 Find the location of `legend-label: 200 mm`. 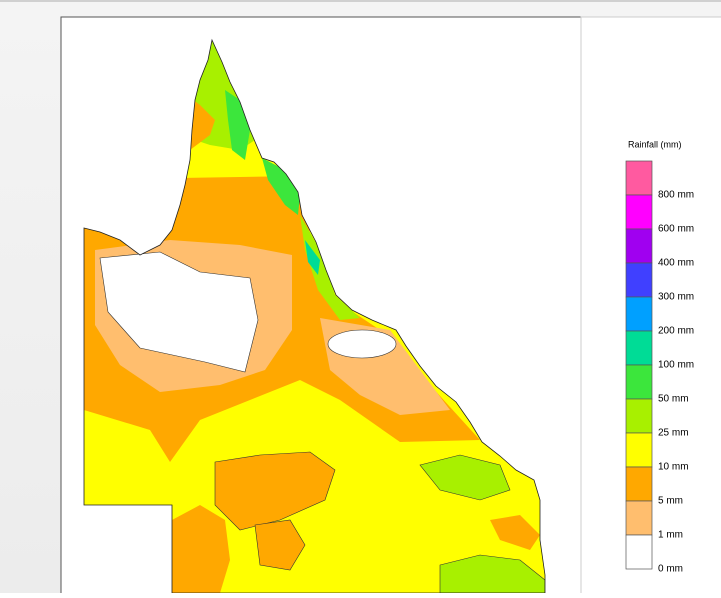

legend-label: 200 mm is located at coordinates (676, 331).